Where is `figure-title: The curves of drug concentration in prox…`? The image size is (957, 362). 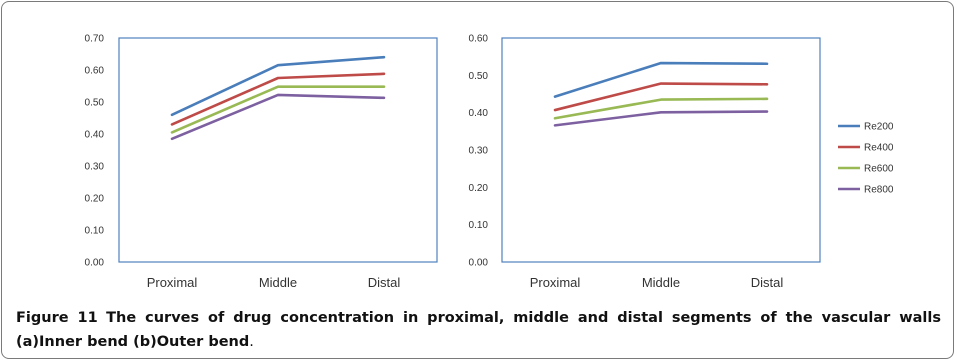
figure-title: The curves of drug concentration in prox… is located at coordinates (478, 330).